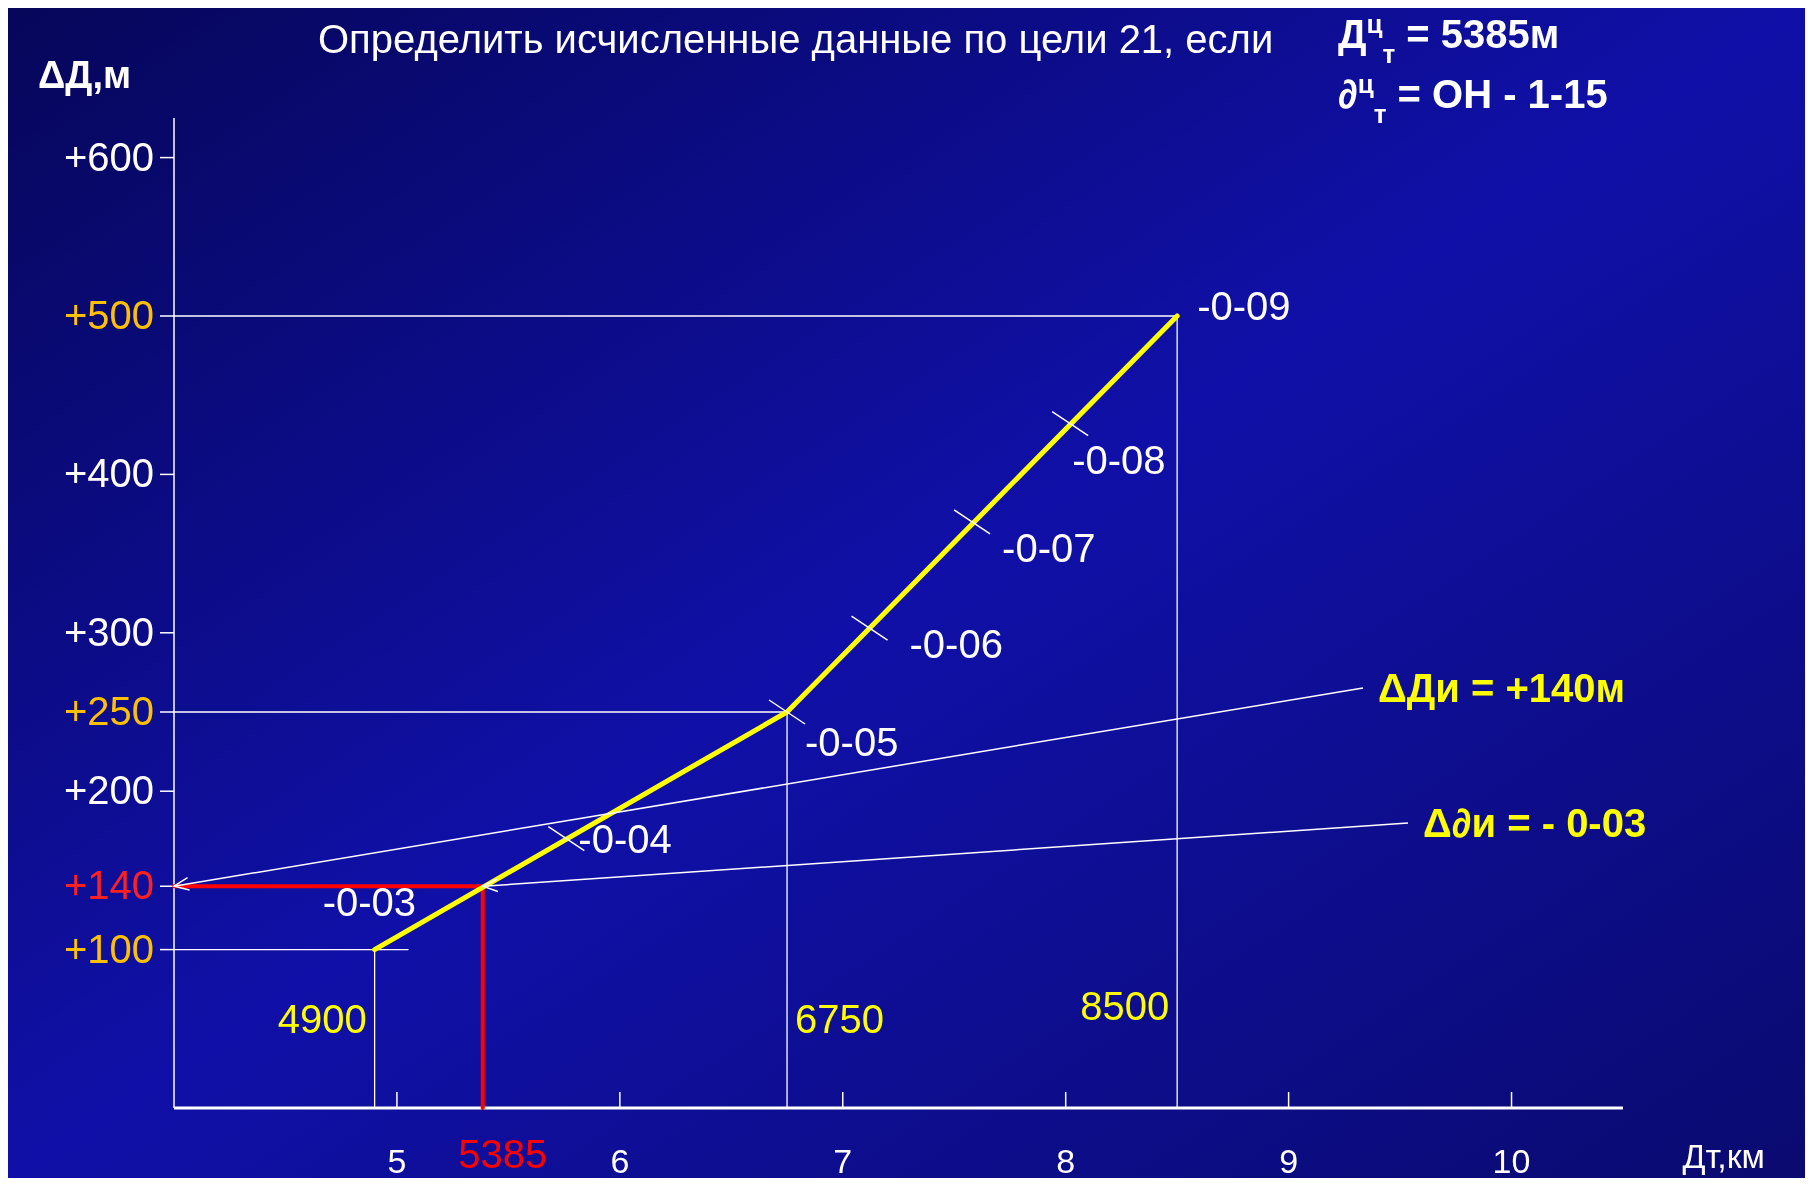 Image resolution: width=1813 pixels, height=1188 pixels. I want to click on x-tick-label: 6, so click(620, 1161).